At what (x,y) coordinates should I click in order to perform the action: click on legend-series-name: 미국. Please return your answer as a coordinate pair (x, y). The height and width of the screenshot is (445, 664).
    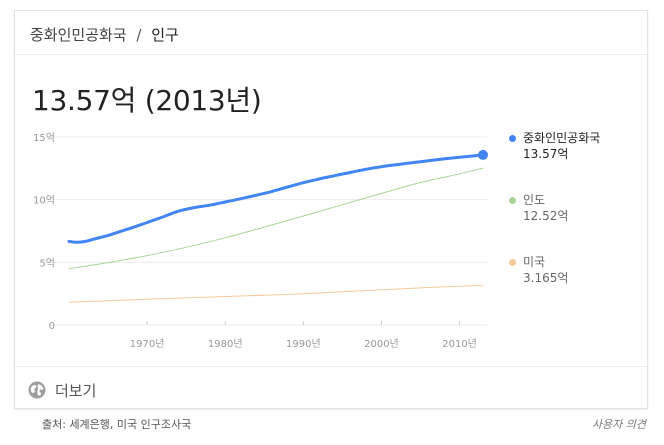
    Looking at the image, I should click on (534, 262).